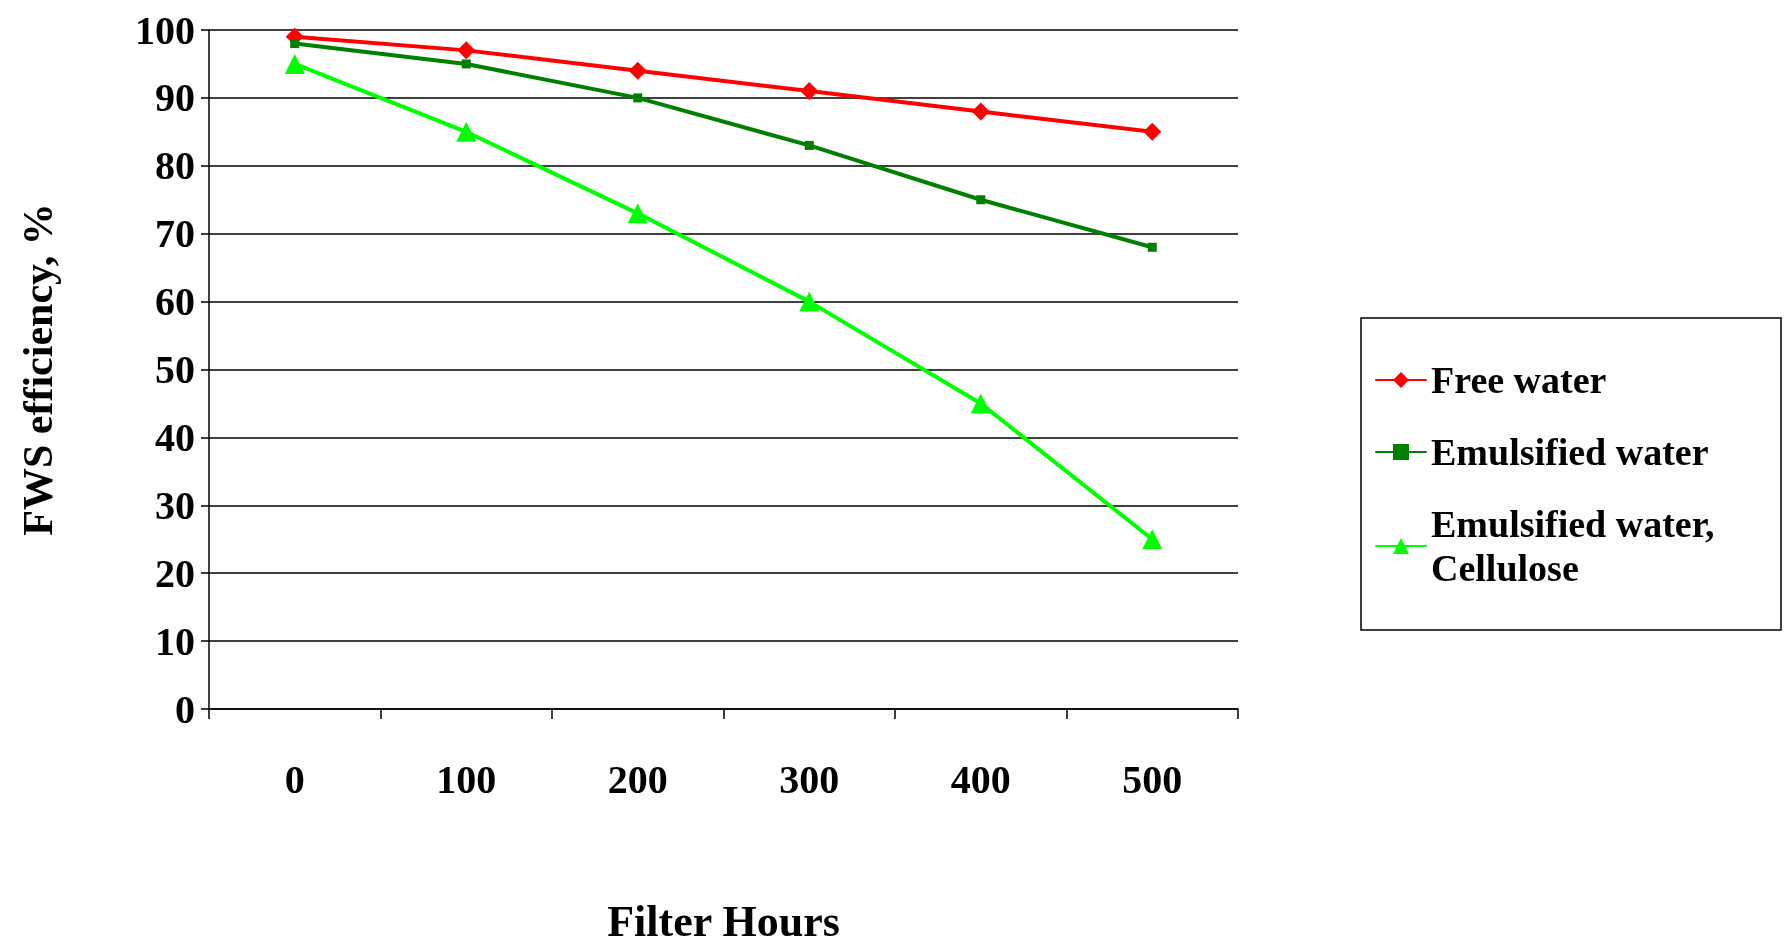 The width and height of the screenshot is (1787, 948). What do you see at coordinates (185, 709) in the screenshot?
I see `y-tick-label: 0` at bounding box center [185, 709].